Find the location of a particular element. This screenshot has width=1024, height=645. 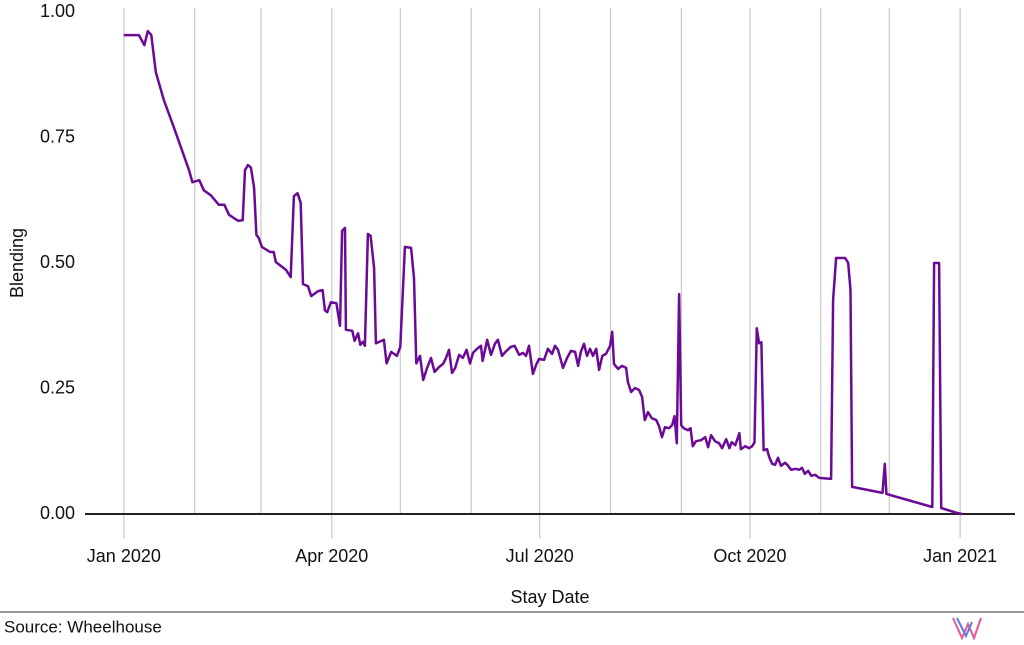

y-tick-label: 0.50 is located at coordinates (57, 262).